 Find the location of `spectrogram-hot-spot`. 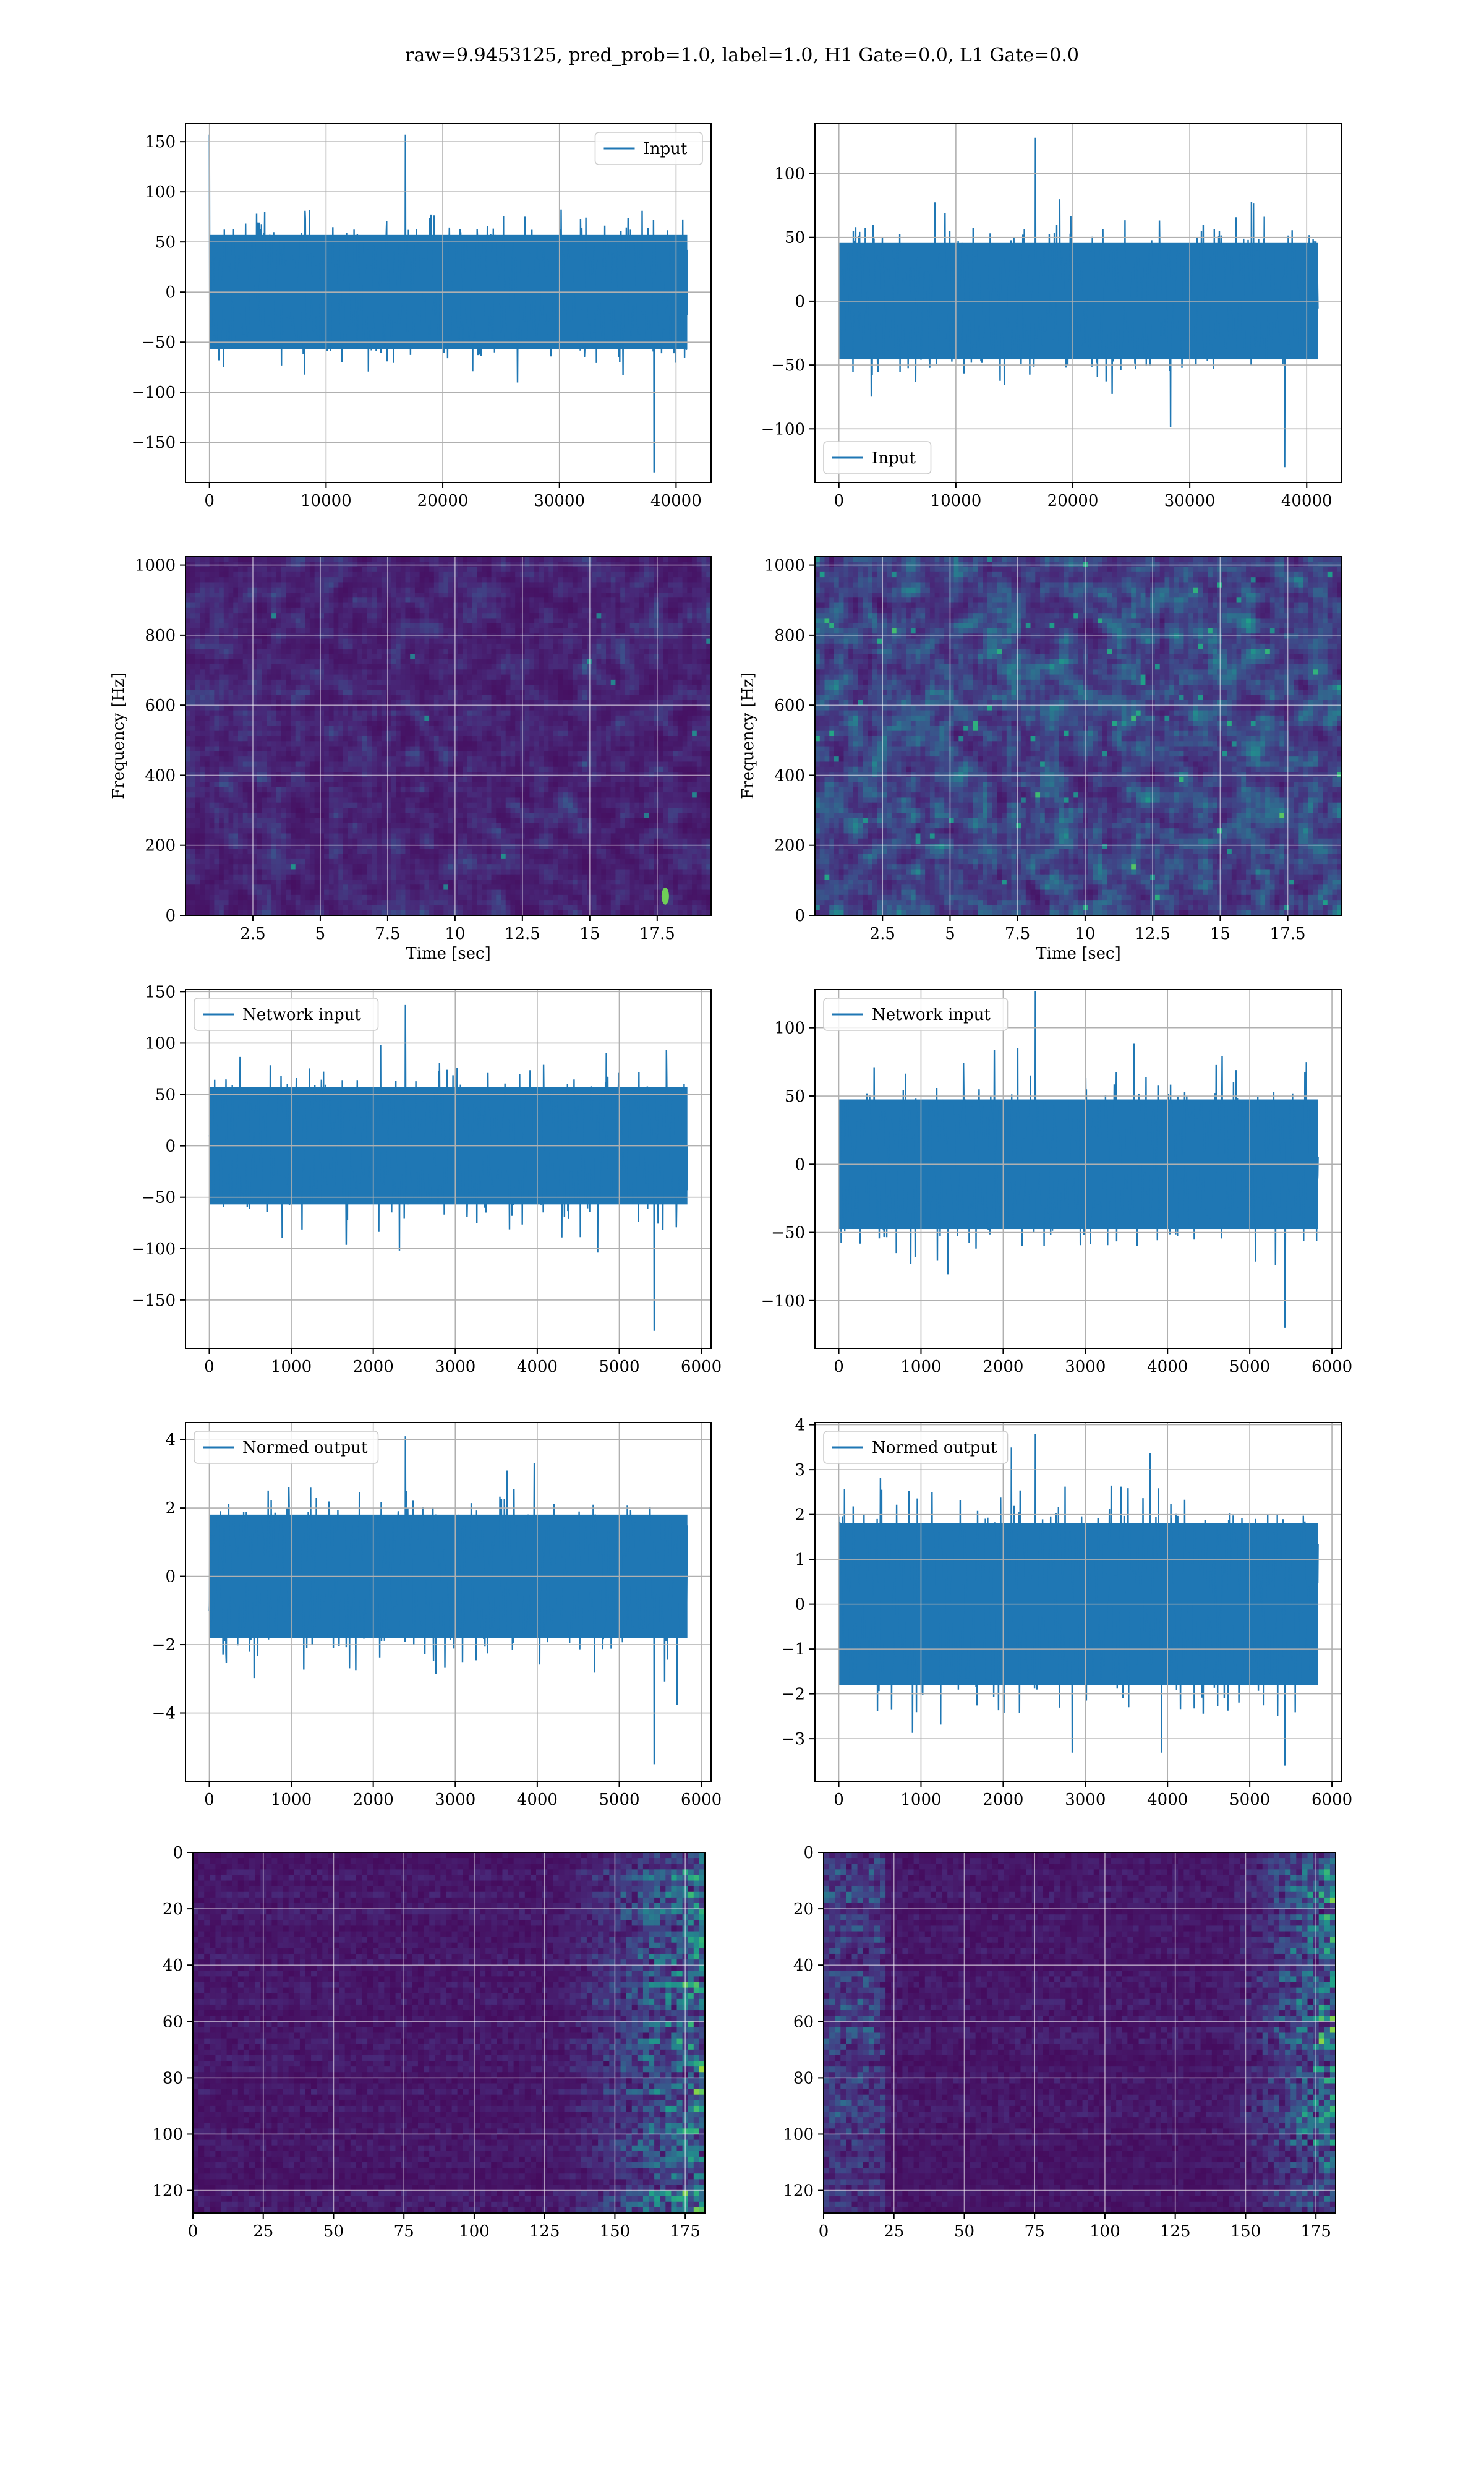

spectrogram-hot-spot is located at coordinates (665, 896).